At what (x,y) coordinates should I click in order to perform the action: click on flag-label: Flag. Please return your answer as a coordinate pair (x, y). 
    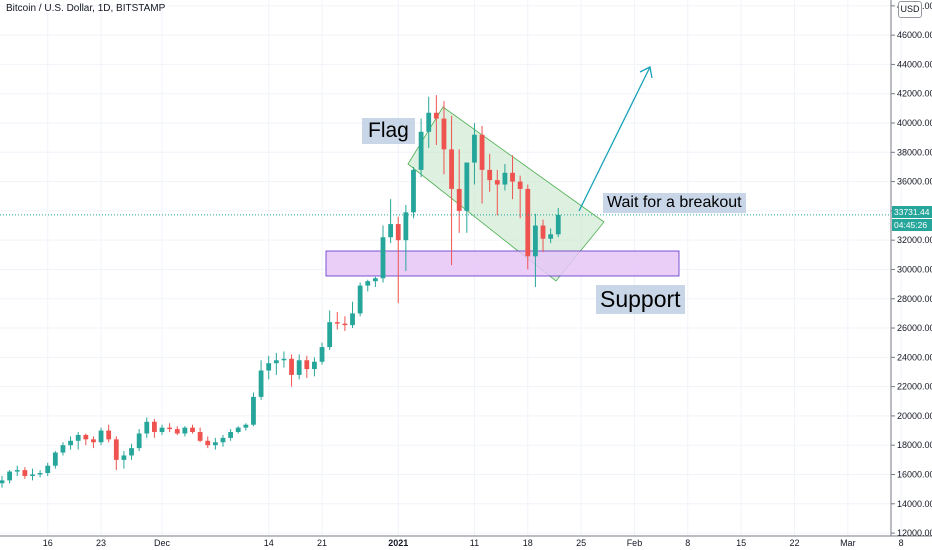
    Looking at the image, I should click on (388, 131).